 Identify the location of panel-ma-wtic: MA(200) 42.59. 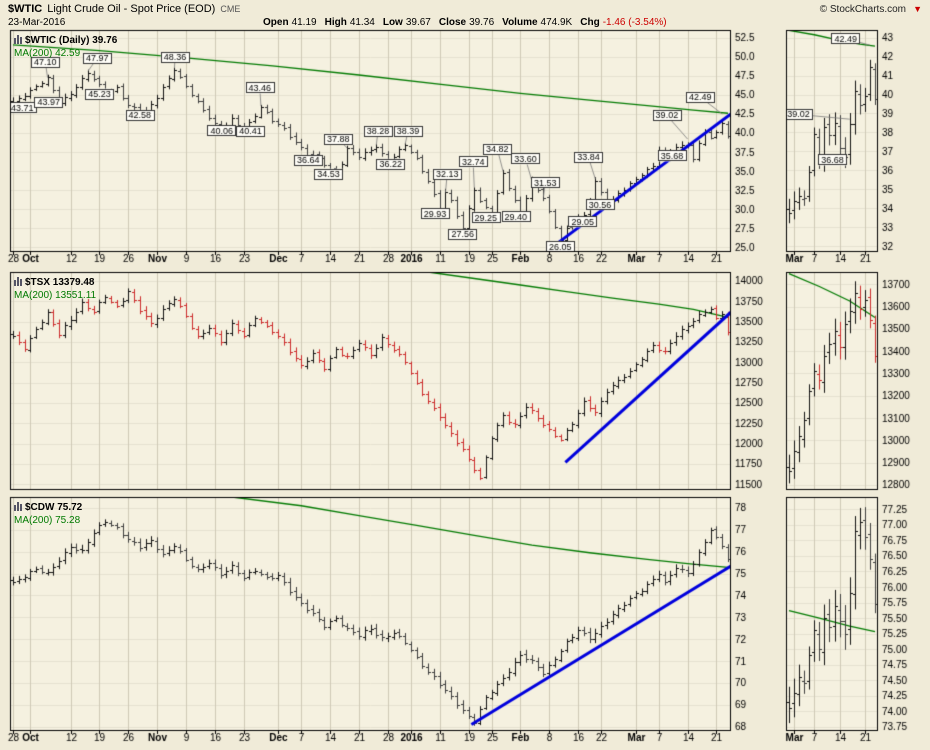
(47, 53).